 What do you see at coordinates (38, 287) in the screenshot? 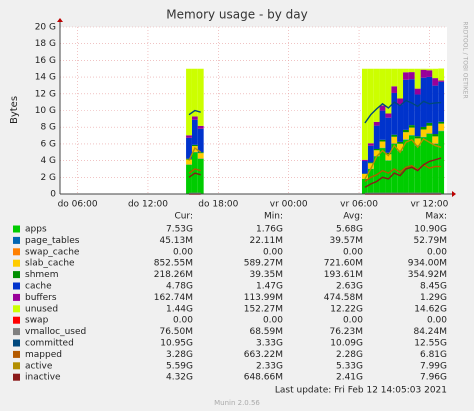
I see `legend-label: cache` at bounding box center [38, 287].